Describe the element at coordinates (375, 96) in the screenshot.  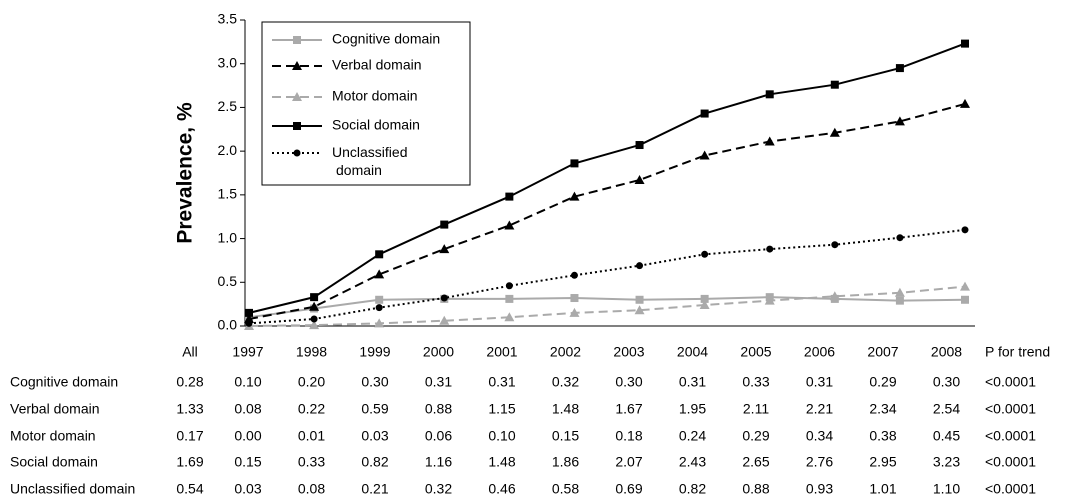
I see `legend-label: Motor domain` at that location.